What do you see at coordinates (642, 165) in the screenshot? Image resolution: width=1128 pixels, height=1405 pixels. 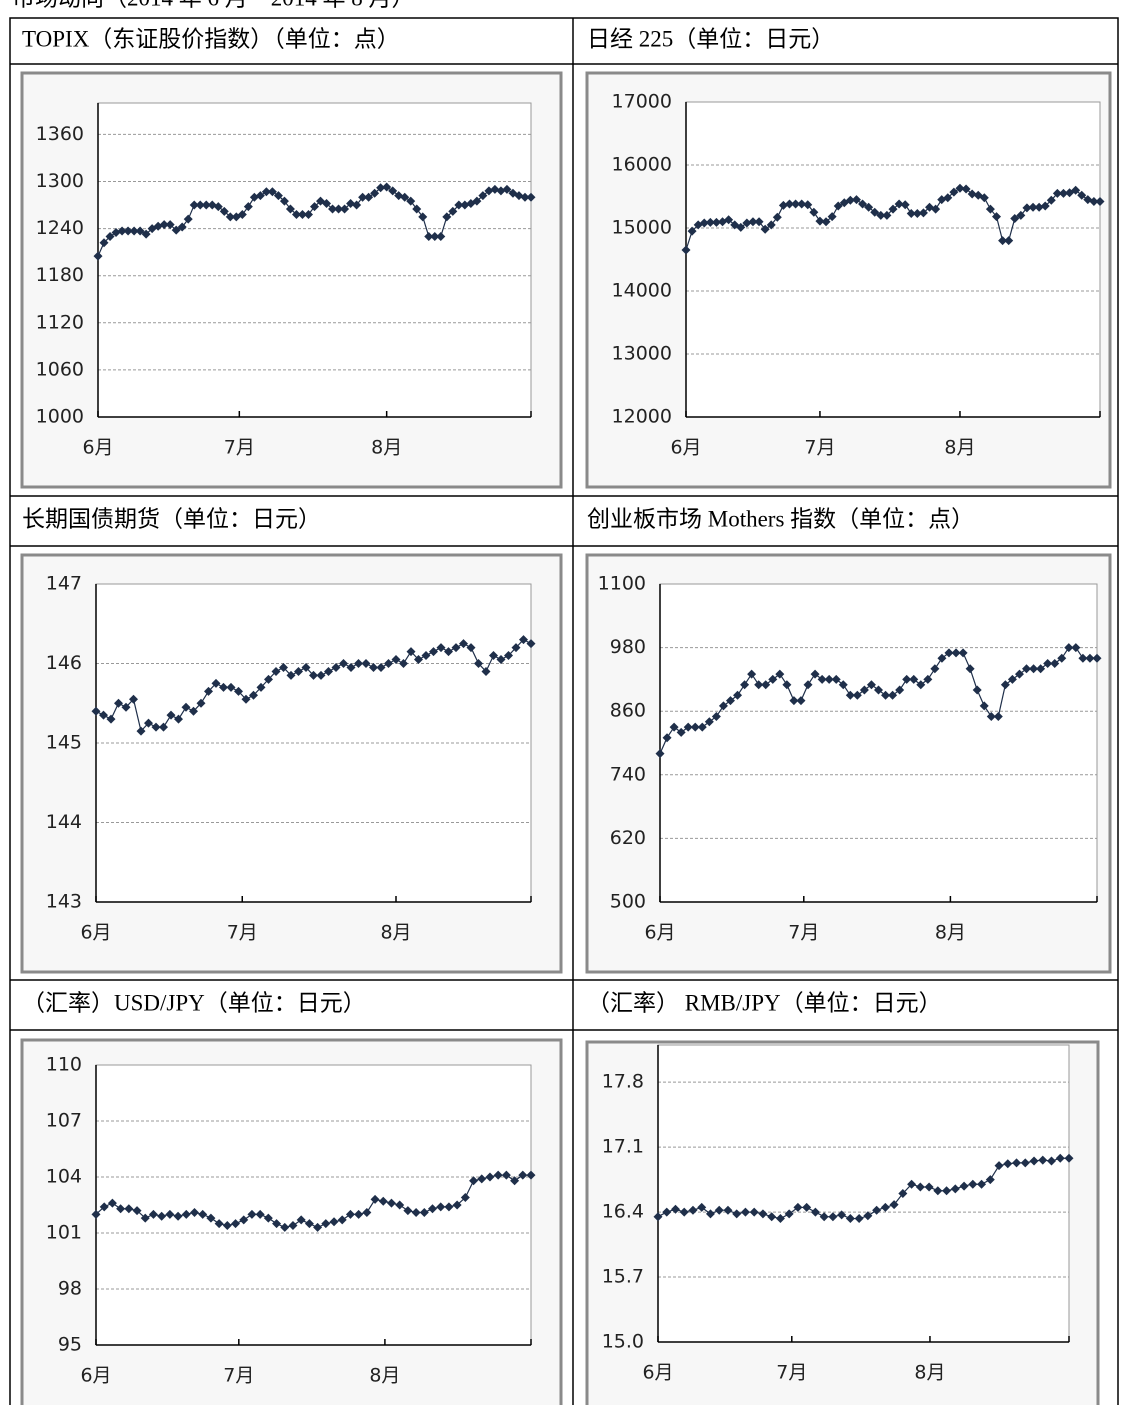 I see `y-tick-label: 16000` at bounding box center [642, 165].